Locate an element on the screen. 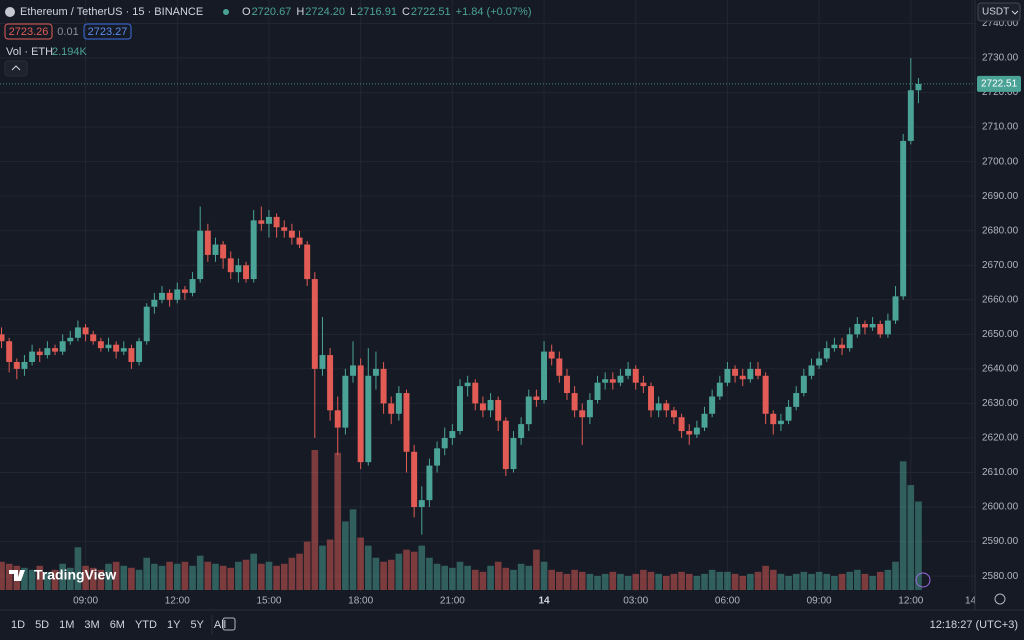  bid-box is located at coordinates (28, 31).